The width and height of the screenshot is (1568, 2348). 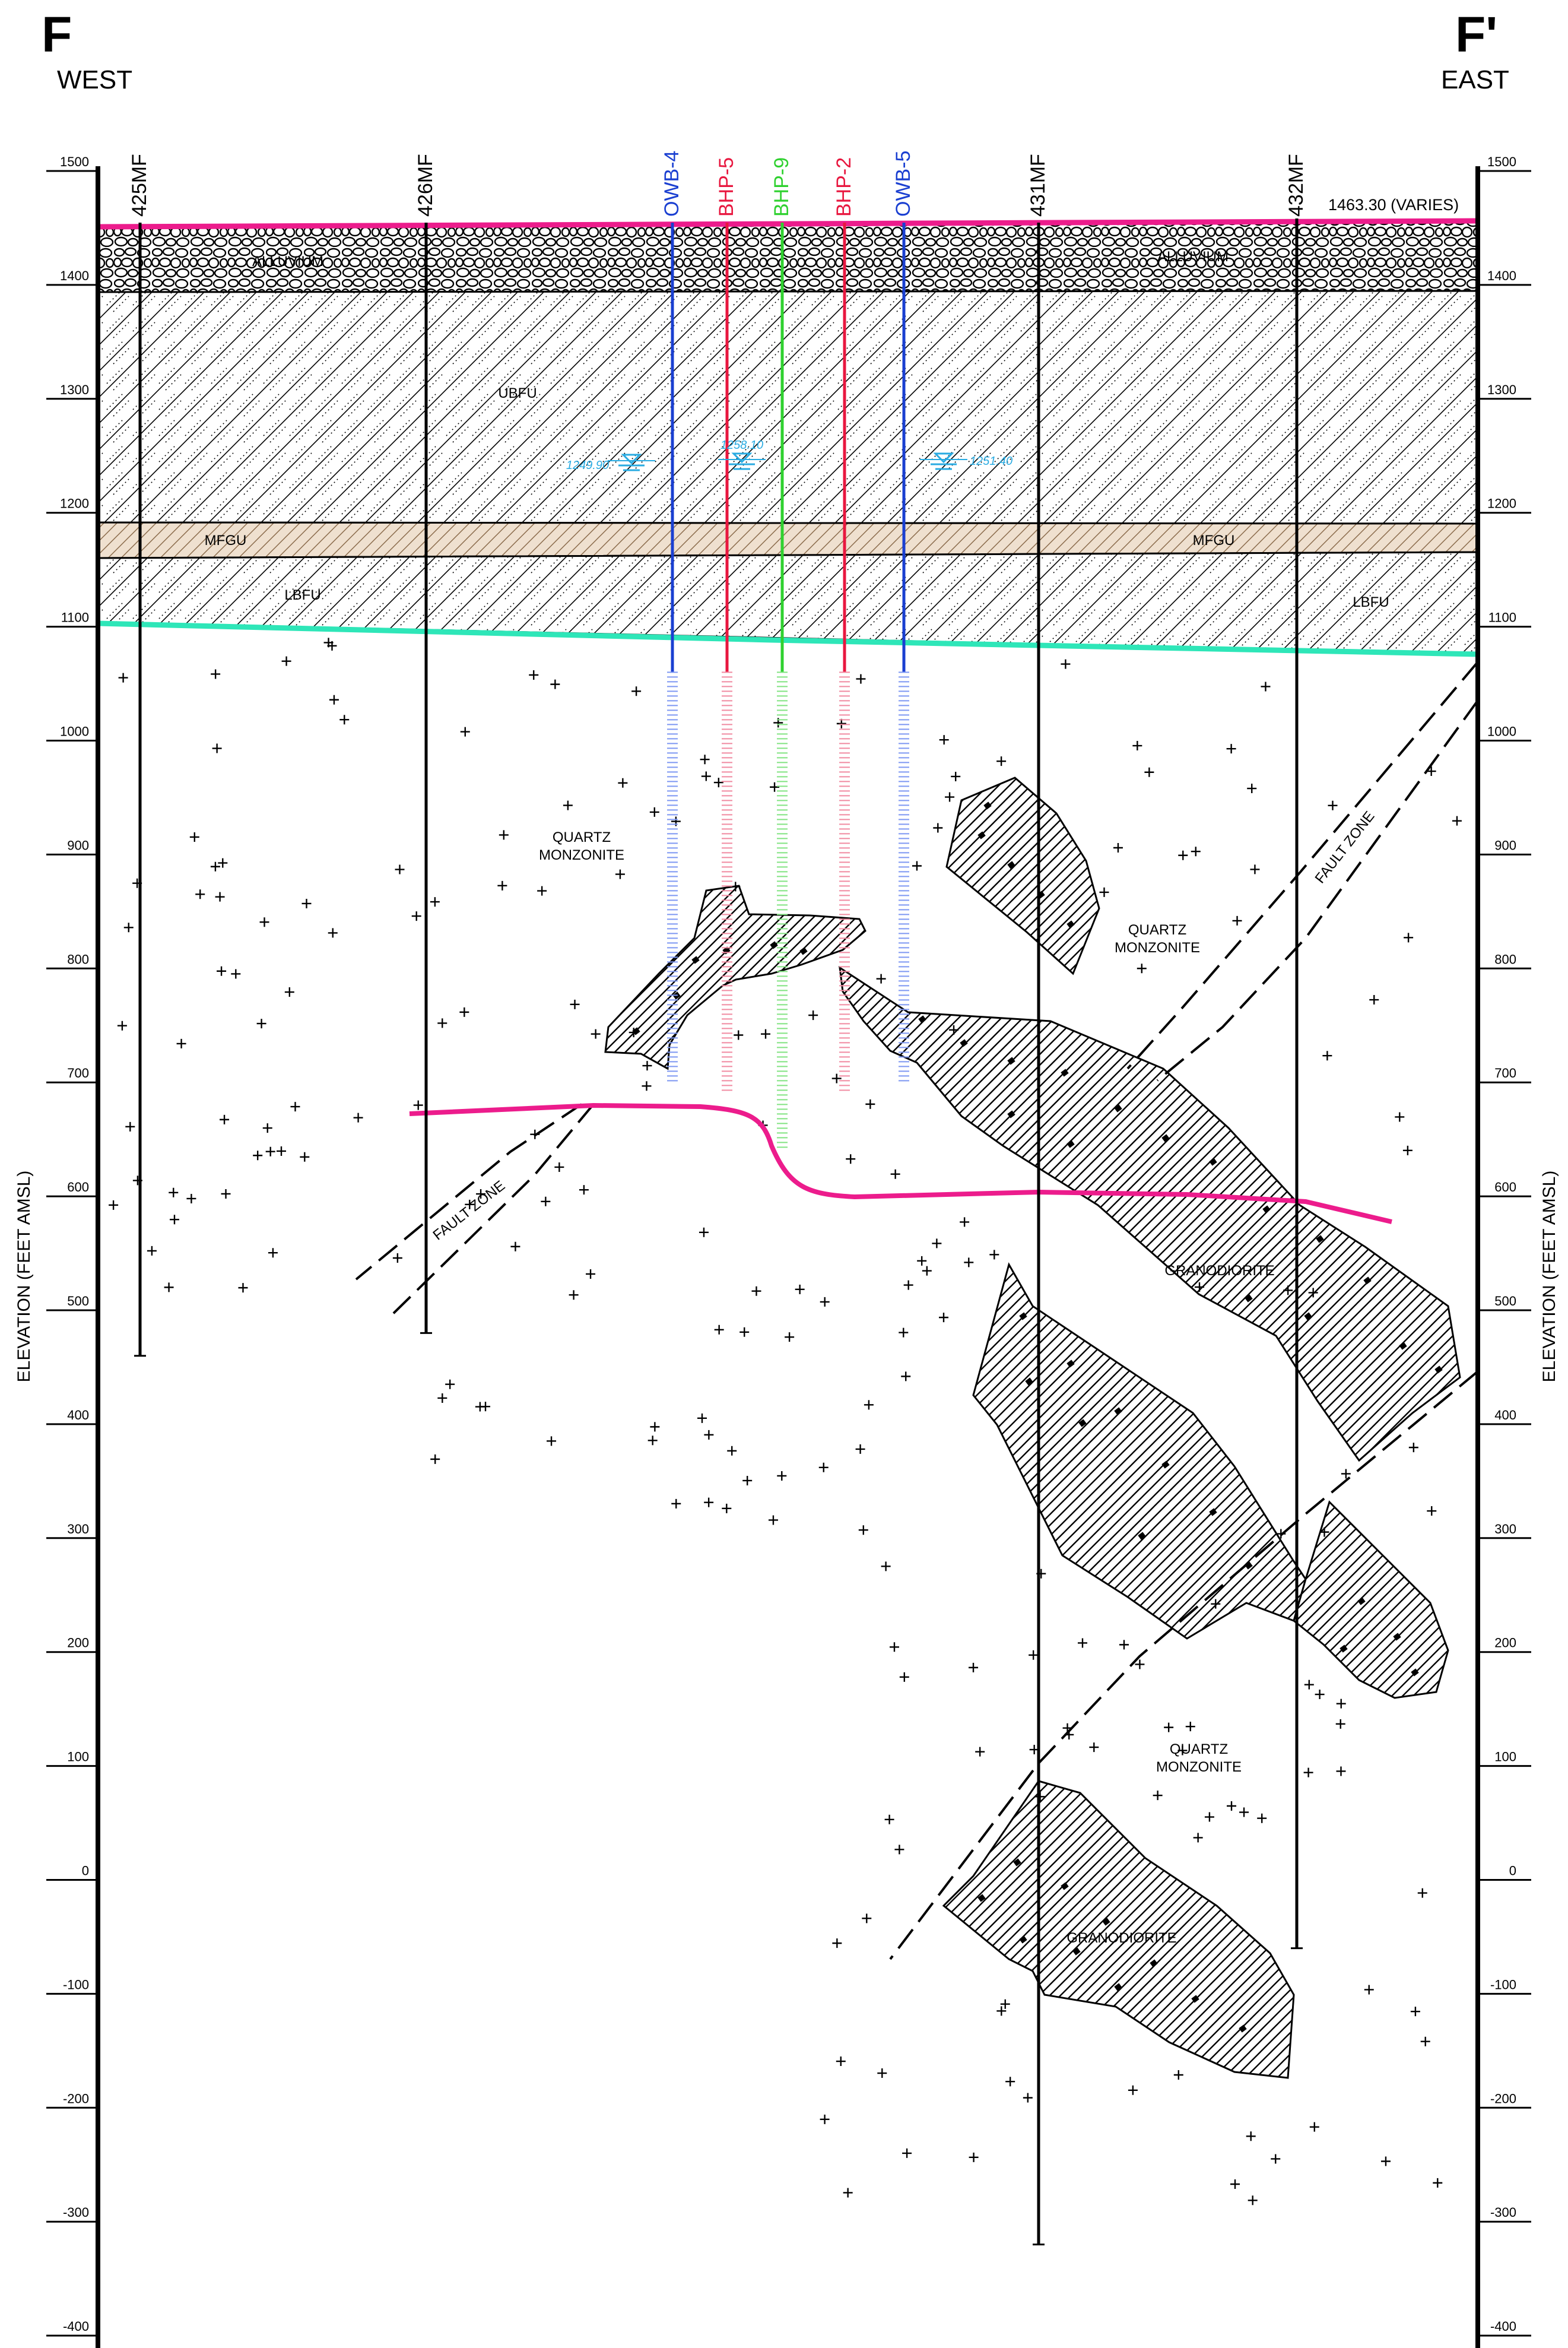 I want to click on axis-tick-label-left: -400, so click(x=76, y=2326).